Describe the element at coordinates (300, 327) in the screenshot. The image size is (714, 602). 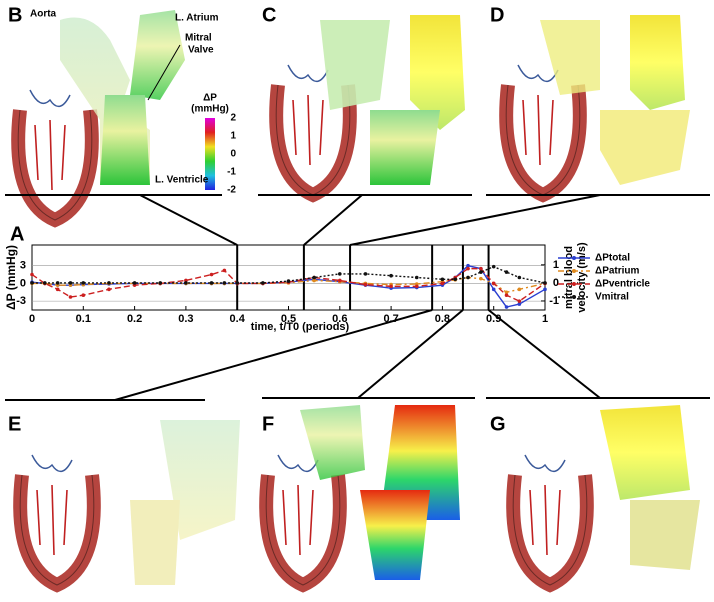
I see `x-axis-label: time, t/T0 (periods)` at that location.